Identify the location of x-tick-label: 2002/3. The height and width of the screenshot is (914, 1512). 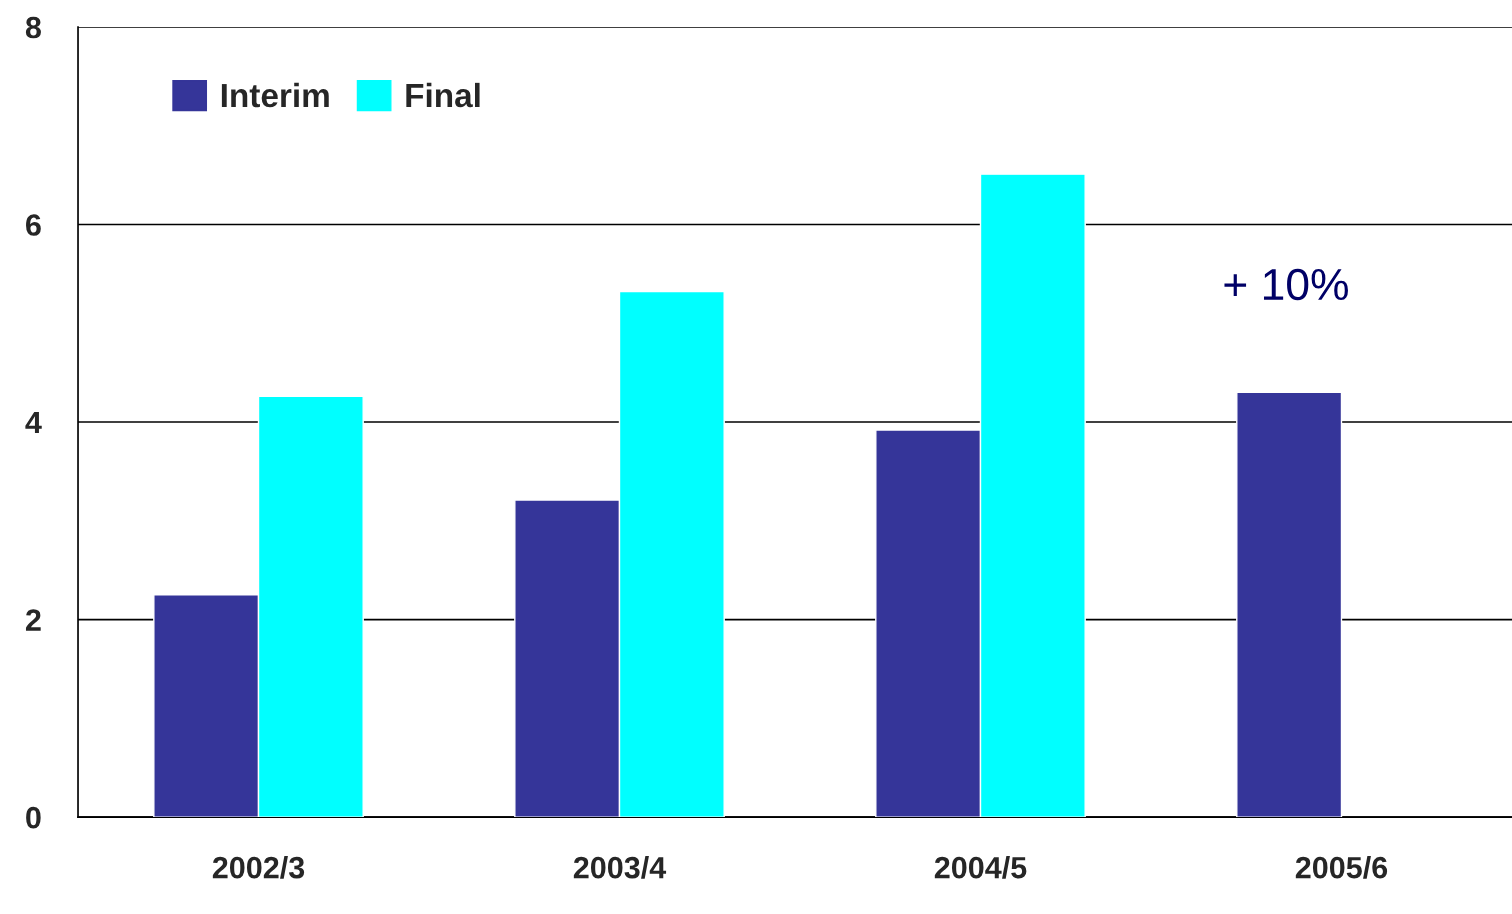
(258, 867).